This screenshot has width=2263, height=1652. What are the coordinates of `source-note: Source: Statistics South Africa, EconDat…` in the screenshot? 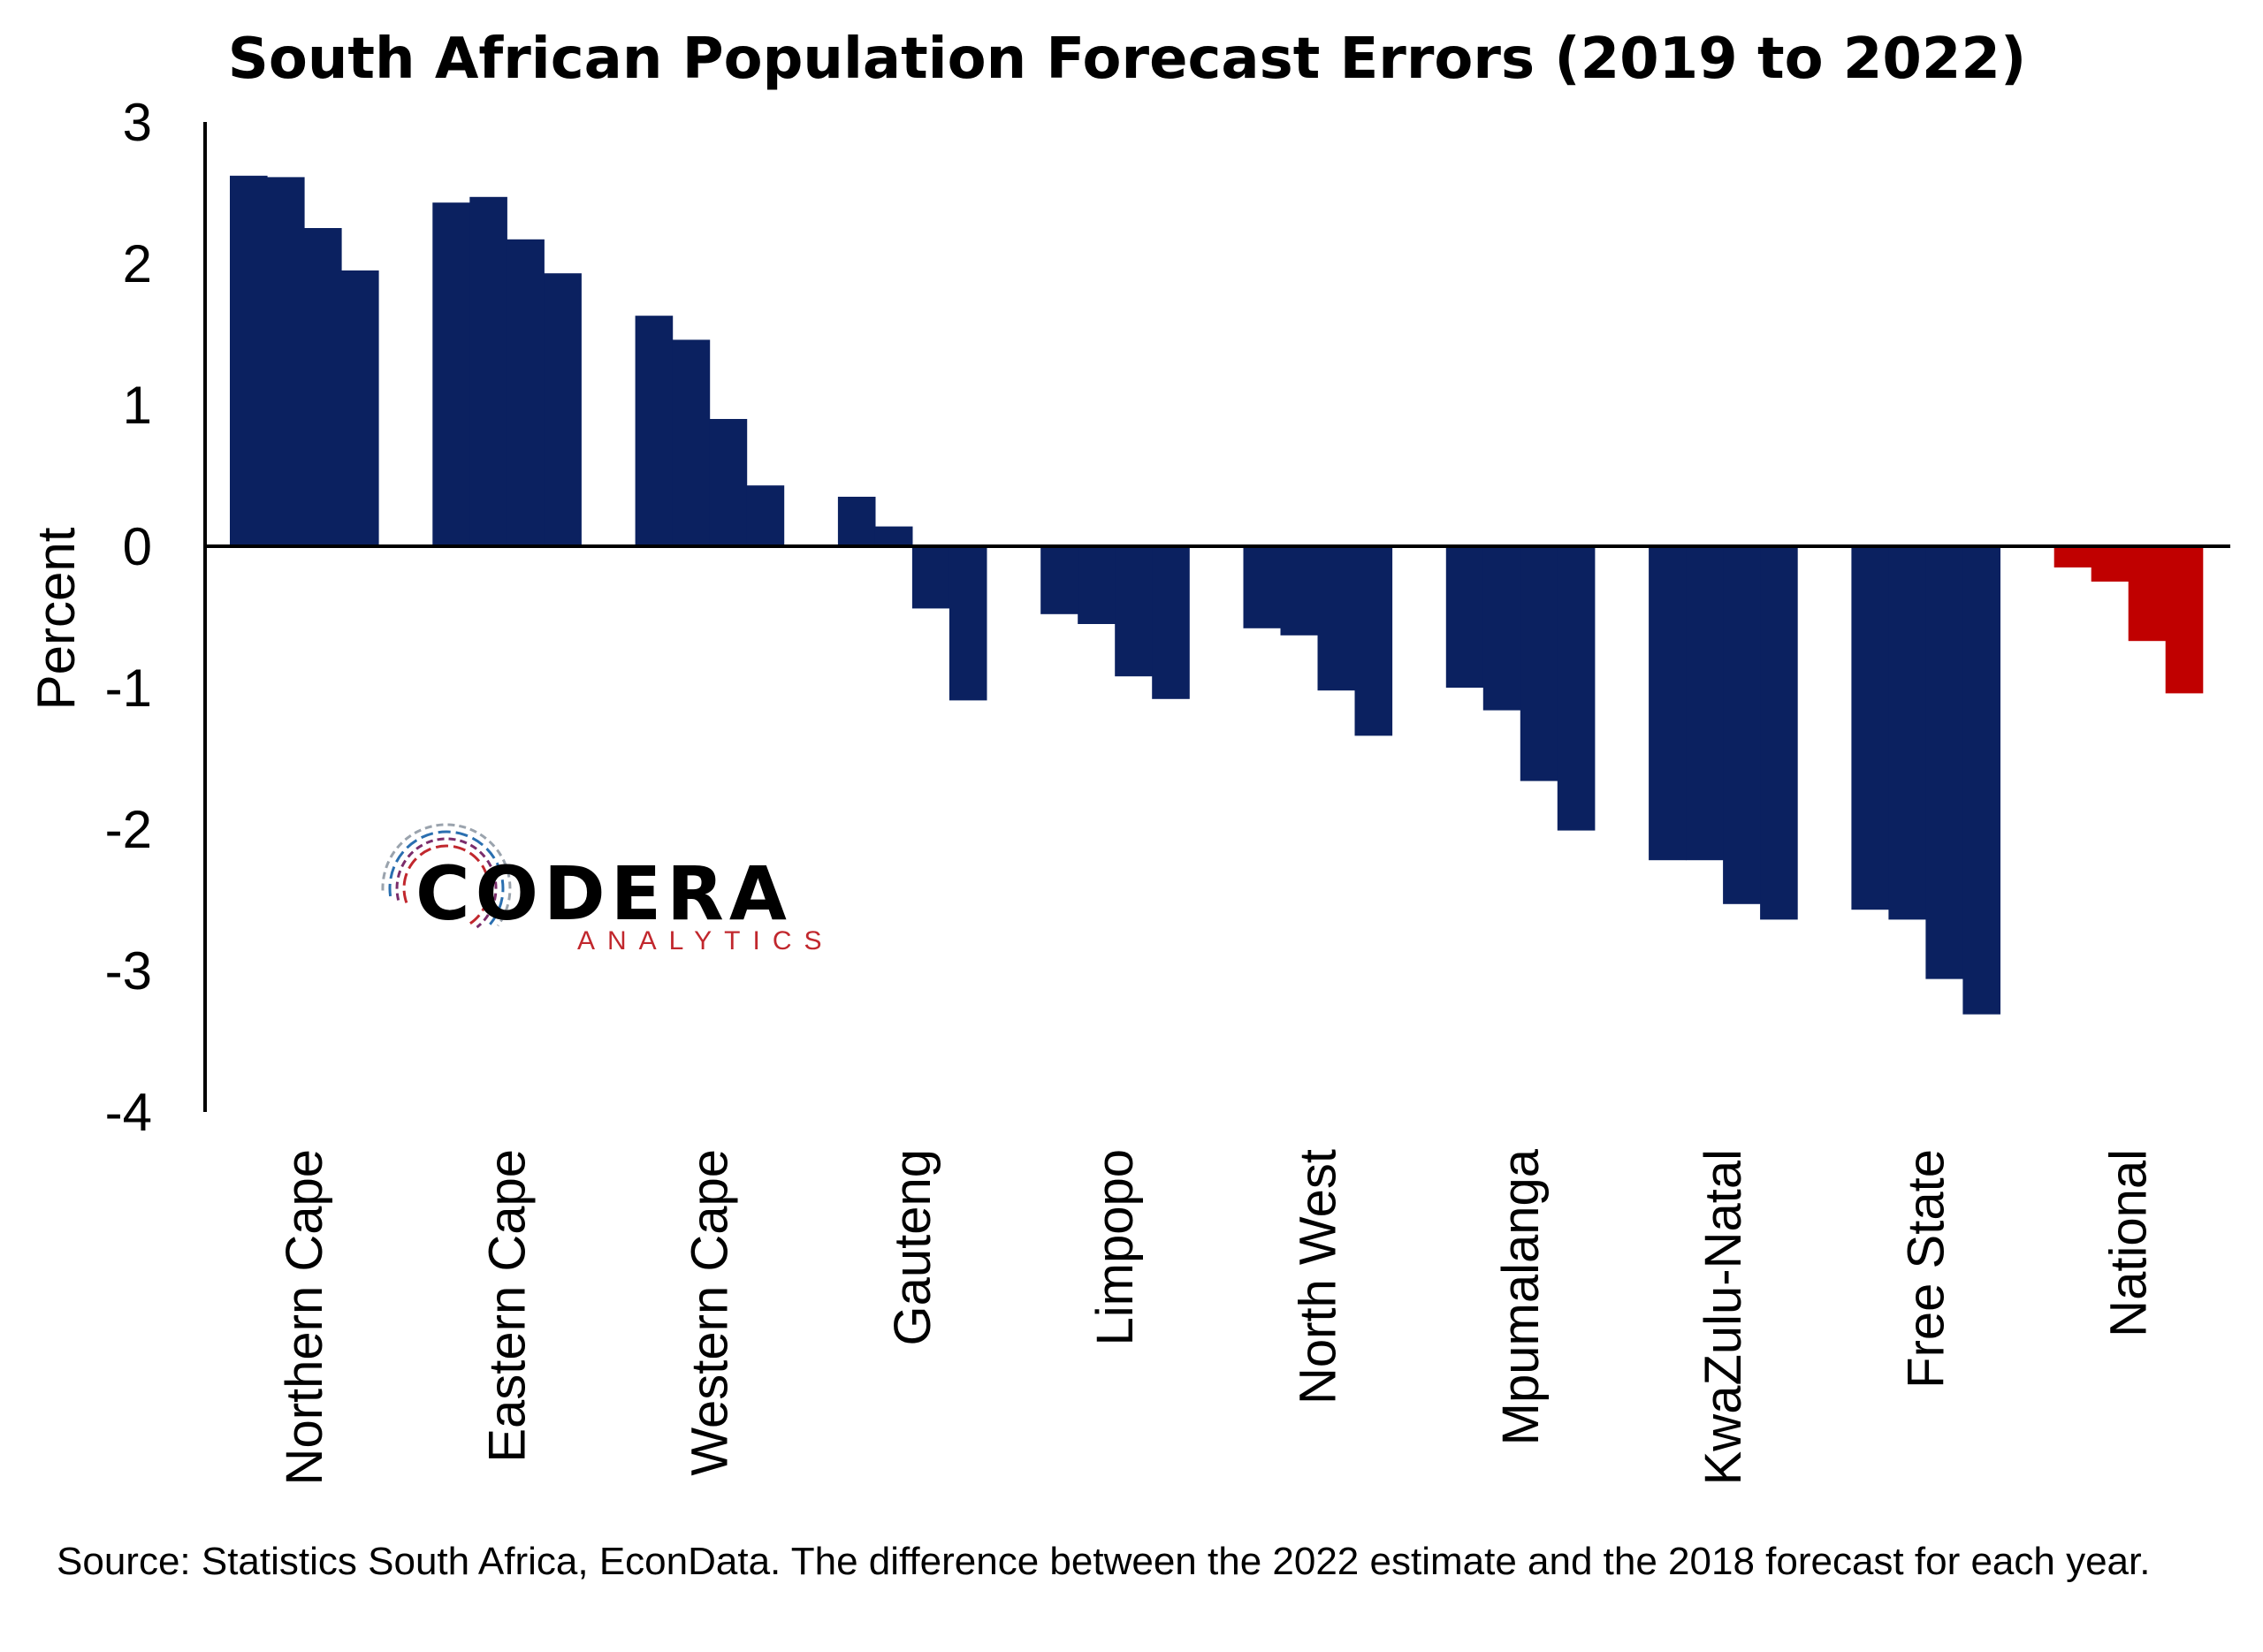 It's located at (1104, 1562).